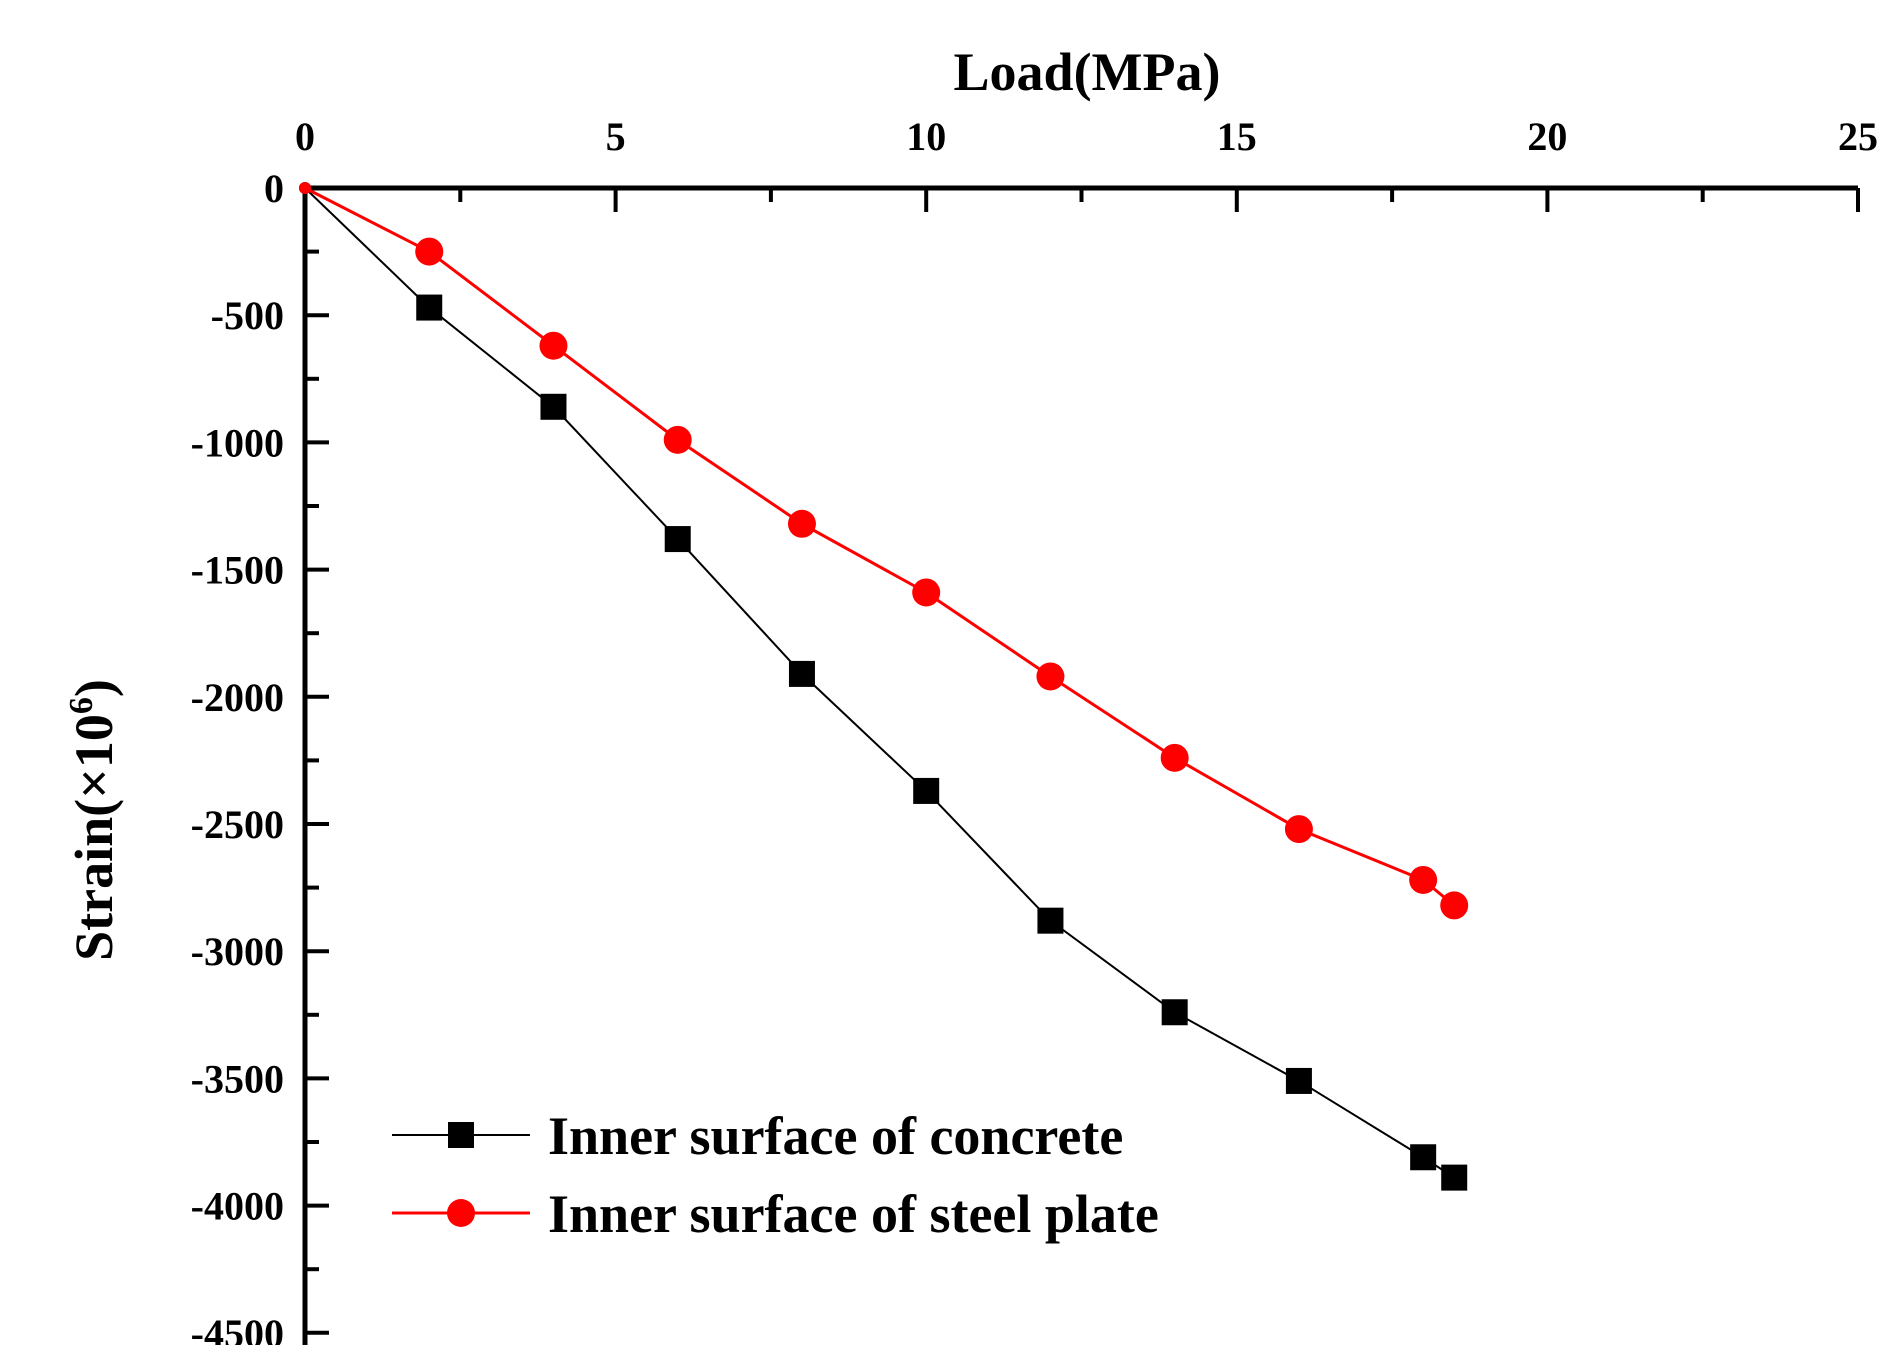 This screenshot has height=1345, width=1894. I want to click on x-tick-label: 25, so click(1858, 136).